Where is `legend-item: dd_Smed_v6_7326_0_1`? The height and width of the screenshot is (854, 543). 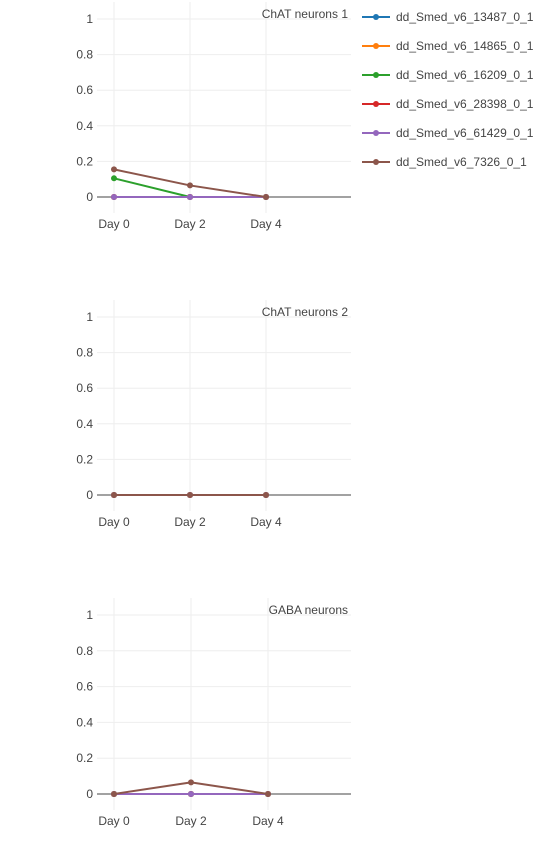 legend-item: dd_Smed_v6_7326_0_1 is located at coordinates (444, 162).